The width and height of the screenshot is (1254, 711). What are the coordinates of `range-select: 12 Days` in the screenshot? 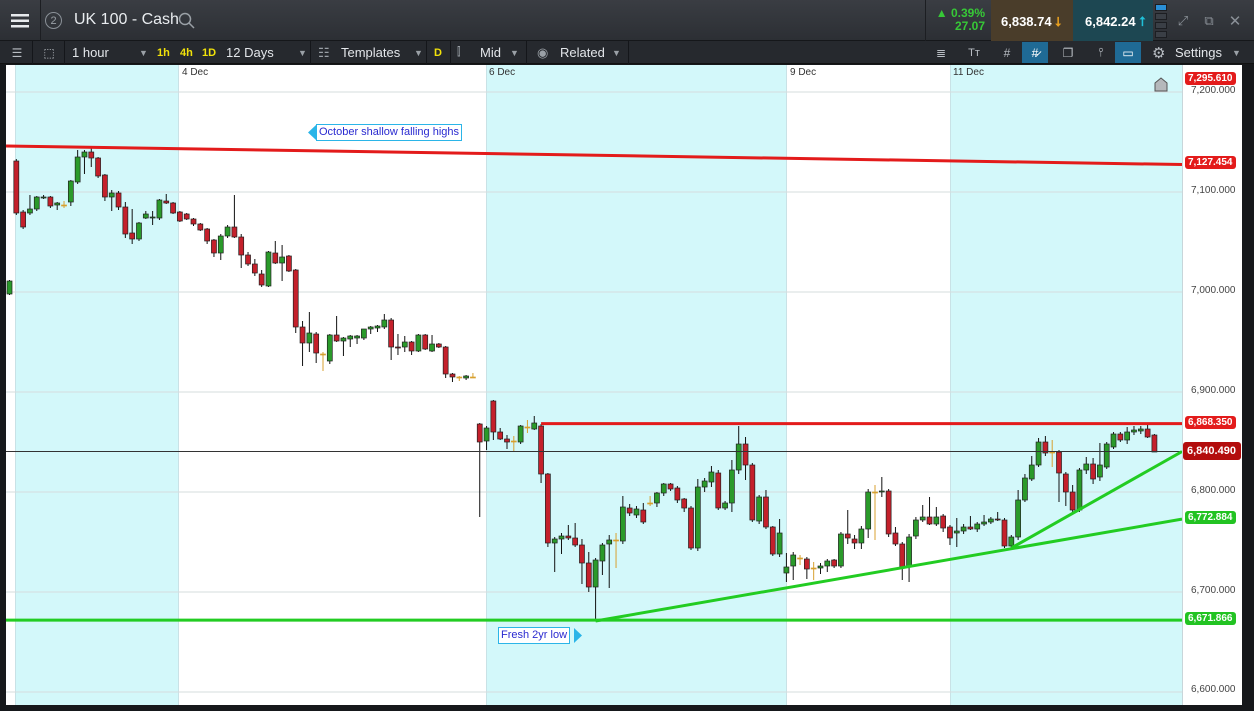 It's located at (250, 52).